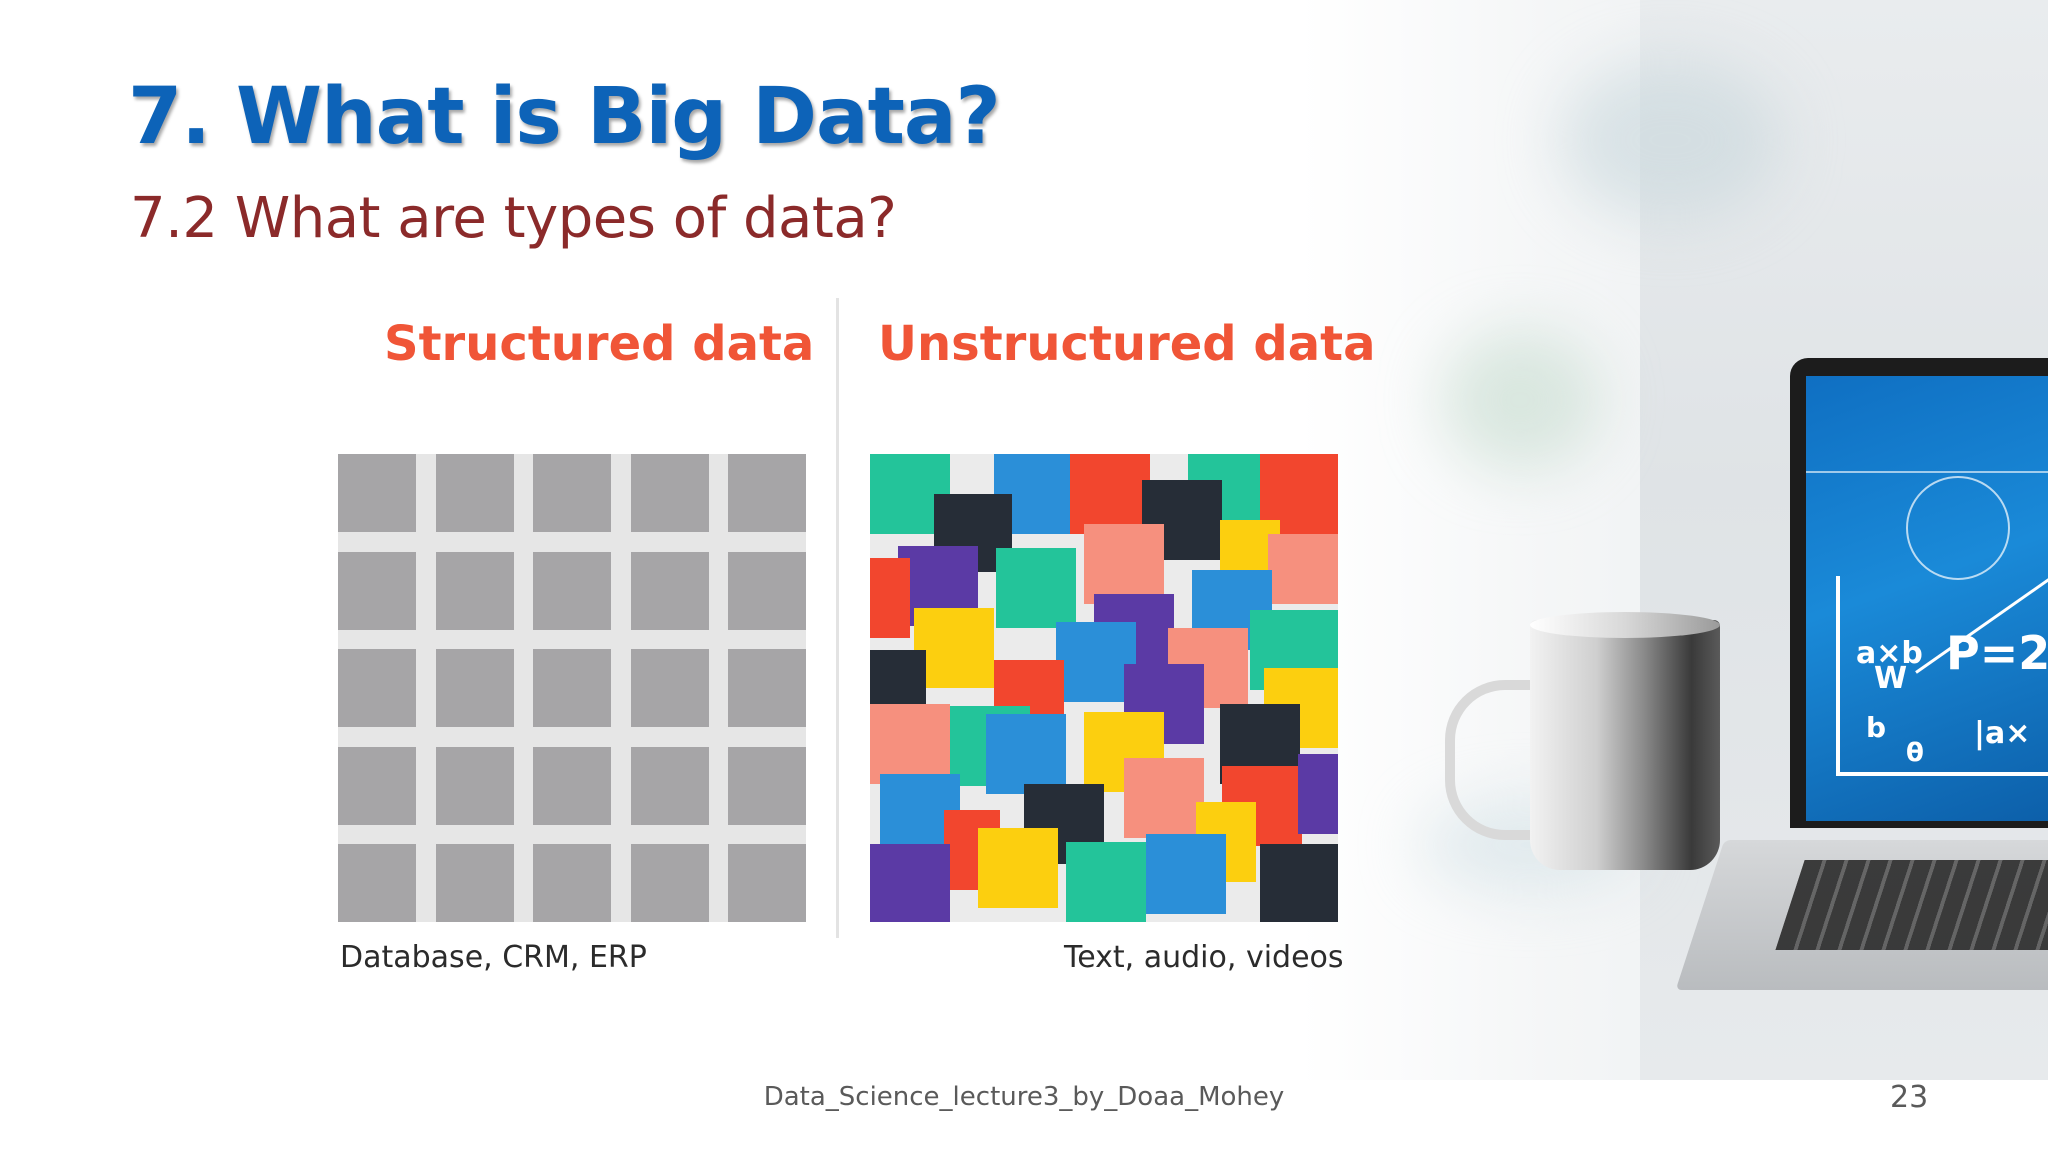  Describe the element at coordinates (564, 117) in the screenshot. I see `slide-title: 7. What is Big Data?` at that location.